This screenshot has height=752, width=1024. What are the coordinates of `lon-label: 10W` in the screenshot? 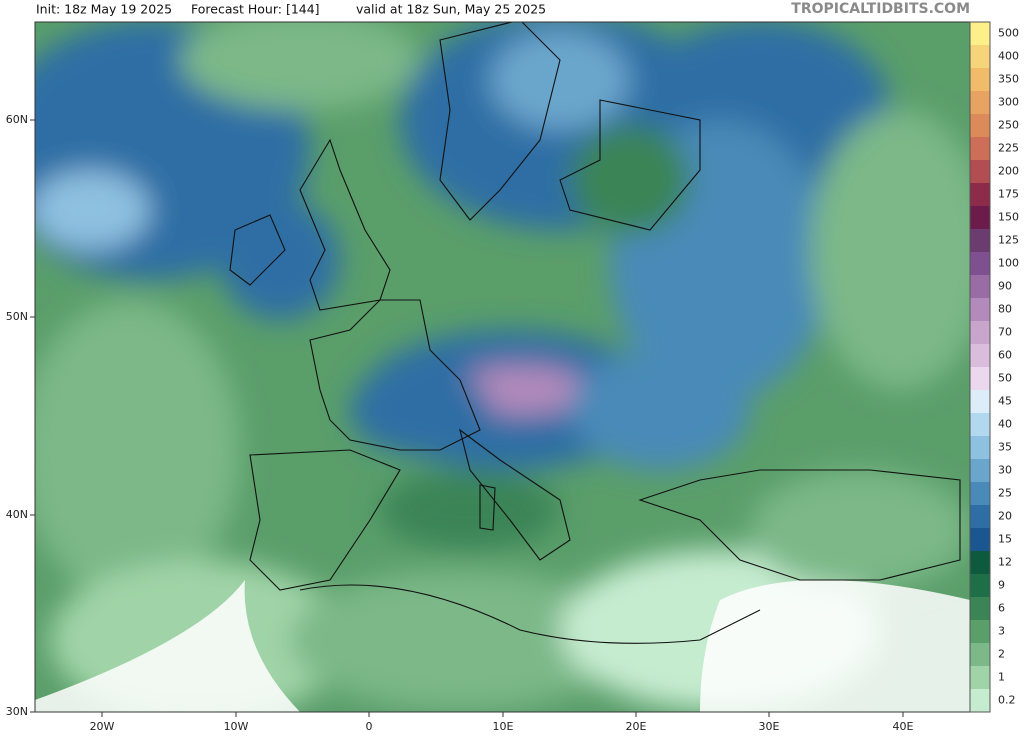 It's located at (236, 726).